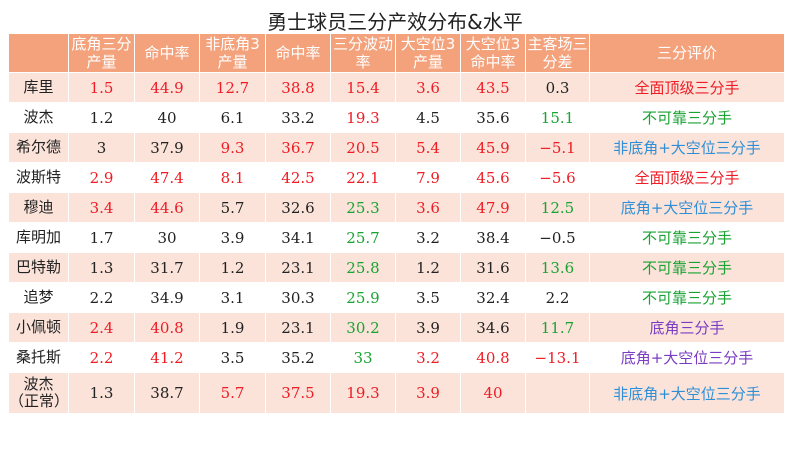  I want to click on table-row: 库明加 1.7 30 3.9 34.1 25.7 3.2 38.4 −0.5 不可靠三分手, so click(396, 237).